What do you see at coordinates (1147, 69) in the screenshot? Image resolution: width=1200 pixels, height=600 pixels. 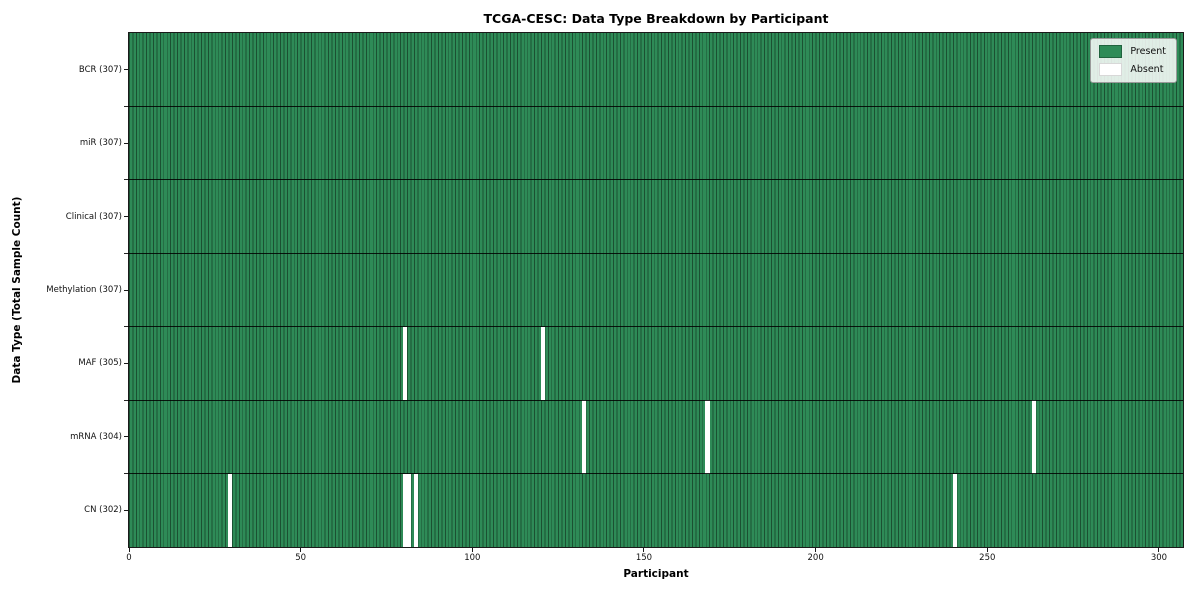 I see `legend-label-absent: Absent` at bounding box center [1147, 69].